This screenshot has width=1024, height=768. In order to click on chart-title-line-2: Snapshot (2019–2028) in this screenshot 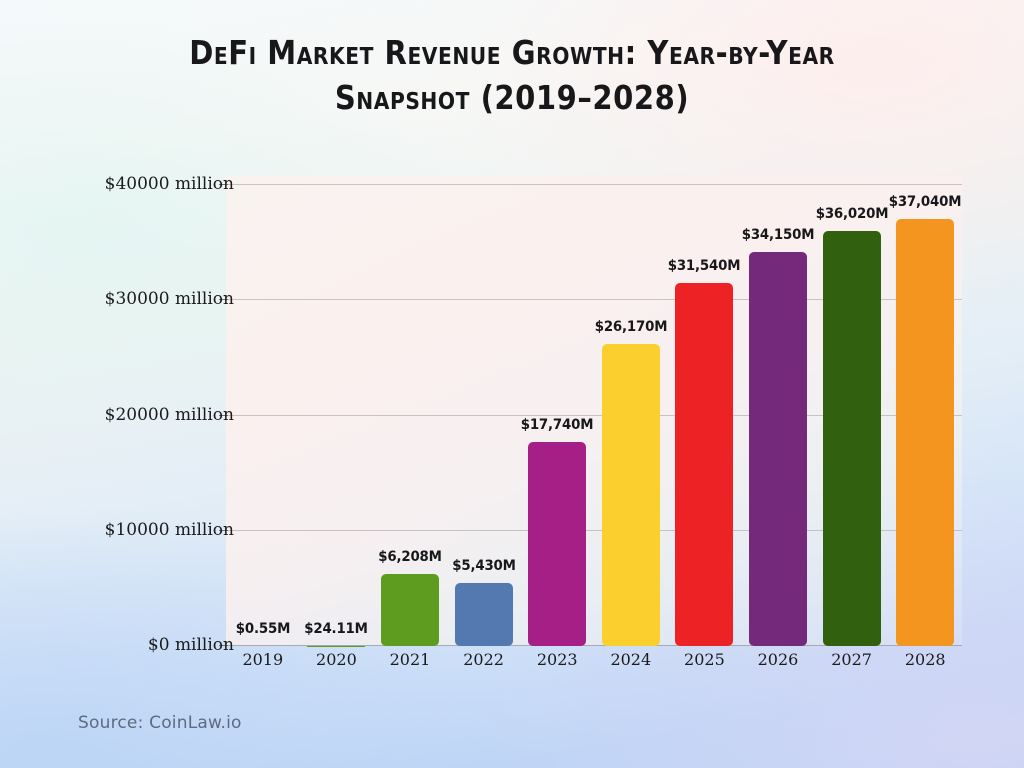, I will do `click(512, 97)`.